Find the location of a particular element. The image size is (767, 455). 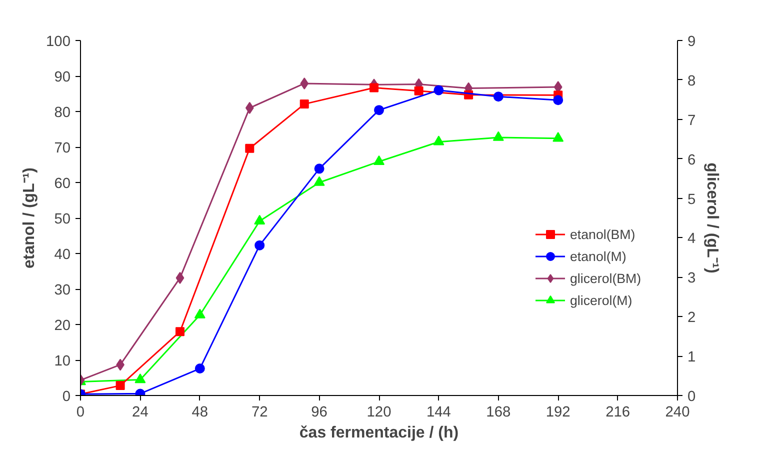

y2-tick-label: 6 is located at coordinates (692, 160).